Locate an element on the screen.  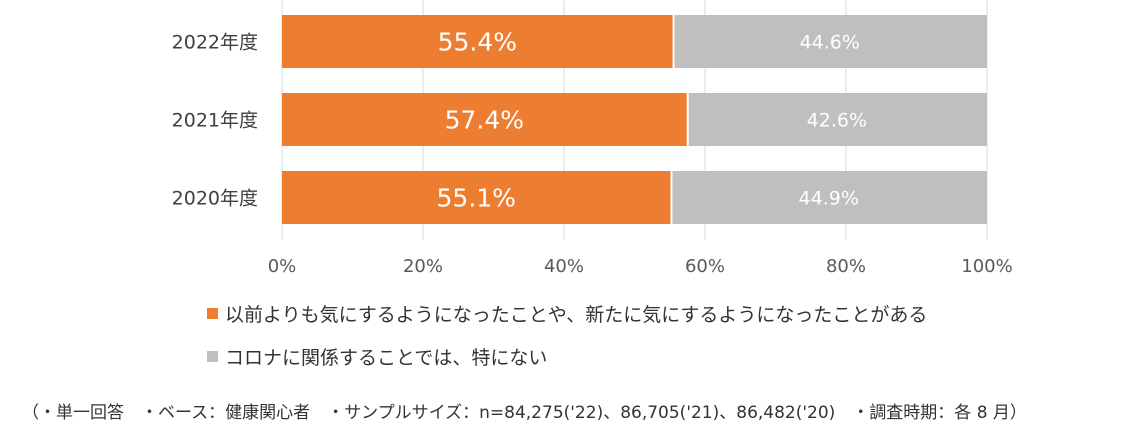
category-labels: 2022年度 2021年度 2020年度 is located at coordinates (215, 121).